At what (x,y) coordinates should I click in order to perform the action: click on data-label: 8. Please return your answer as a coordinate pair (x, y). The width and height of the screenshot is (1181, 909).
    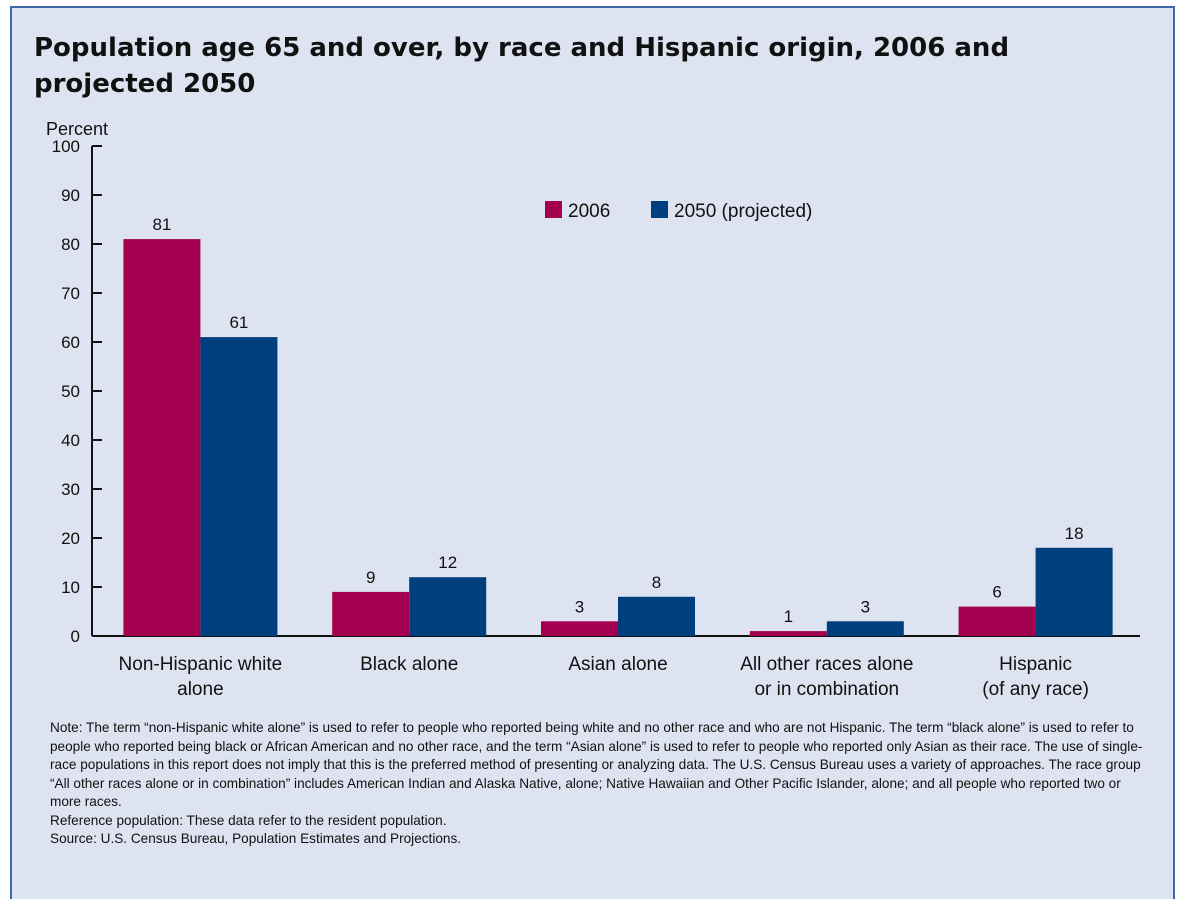
    Looking at the image, I should click on (656, 582).